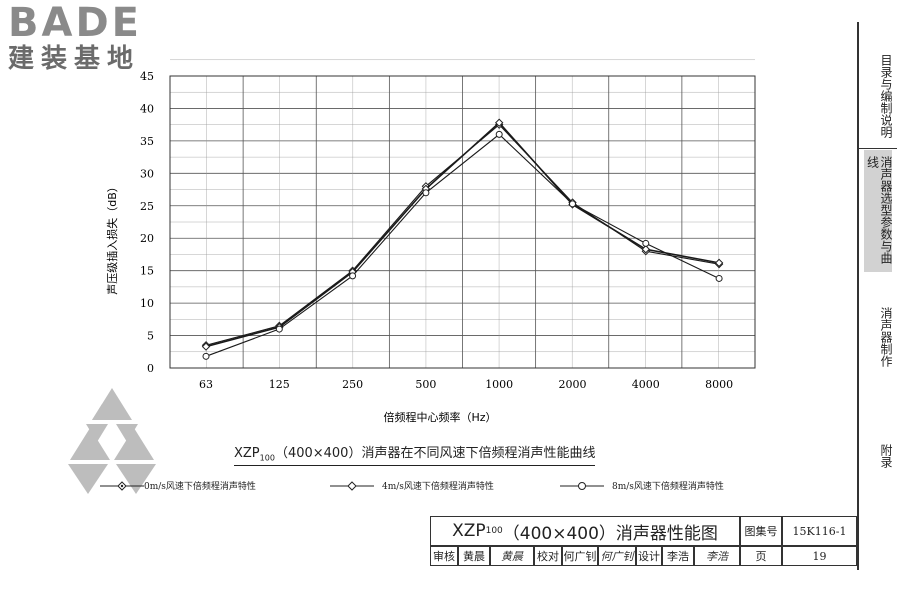  What do you see at coordinates (717, 556) in the screenshot?
I see `design-signature: 李浩` at bounding box center [717, 556].